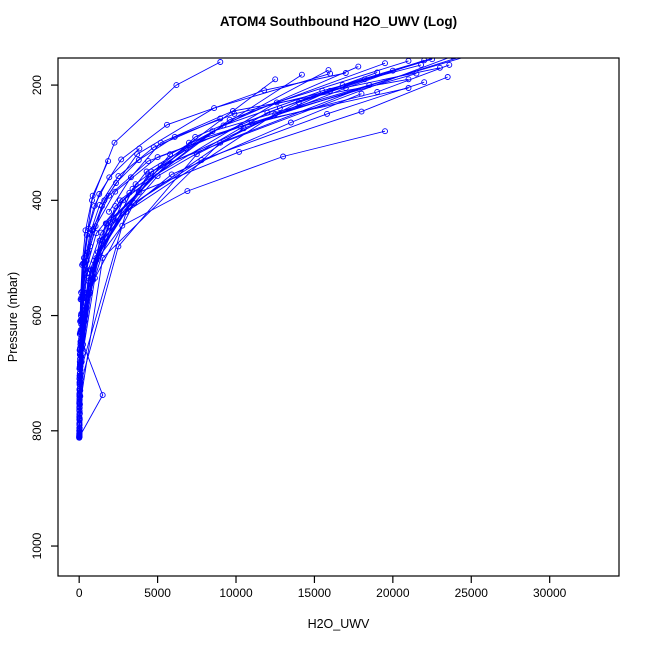  What do you see at coordinates (37, 200) in the screenshot?
I see `y-tick-label: 400` at bounding box center [37, 200].